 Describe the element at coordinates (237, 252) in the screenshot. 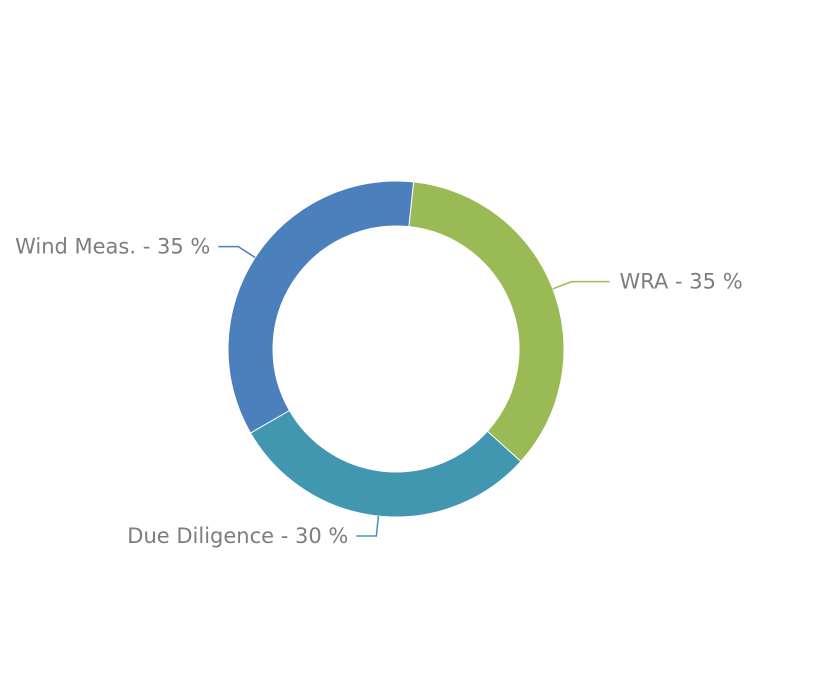

I see `connector-wind-meas` at that location.